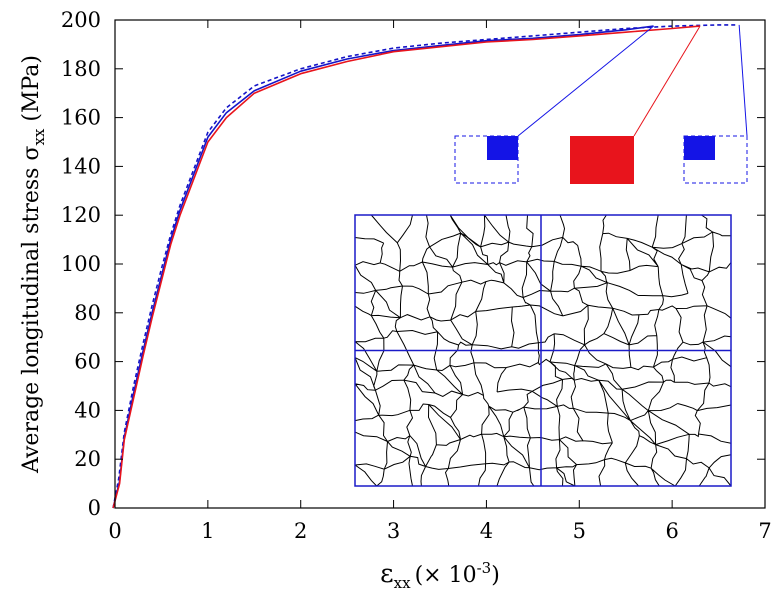 This screenshot has width=772, height=596. Describe the element at coordinates (446, 575) in the screenshot. I see `x-axis-title-scale: (× 10` at that location.